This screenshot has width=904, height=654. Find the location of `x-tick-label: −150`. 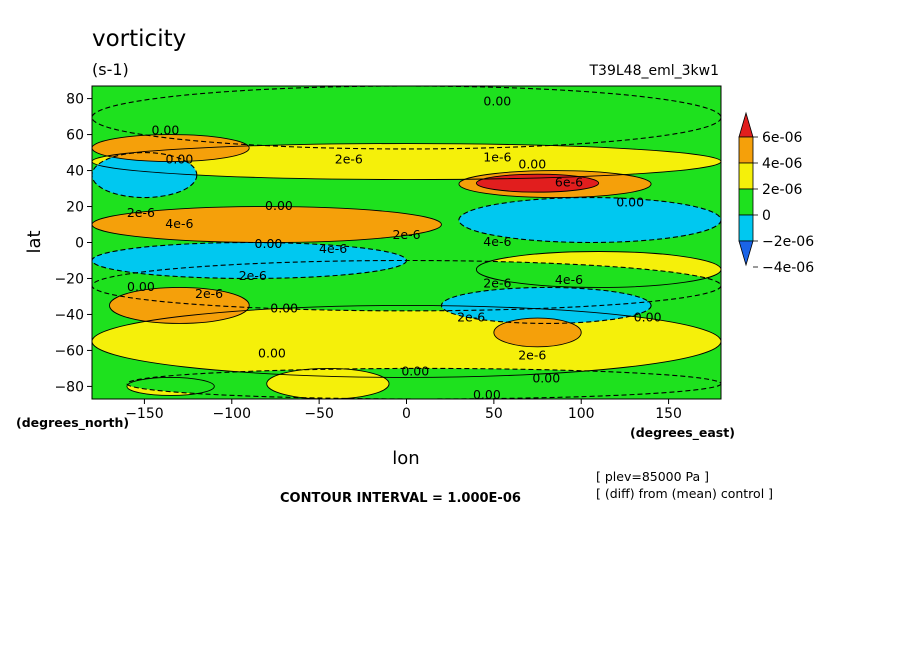

x-tick-label: −150 is located at coordinates (144, 414).